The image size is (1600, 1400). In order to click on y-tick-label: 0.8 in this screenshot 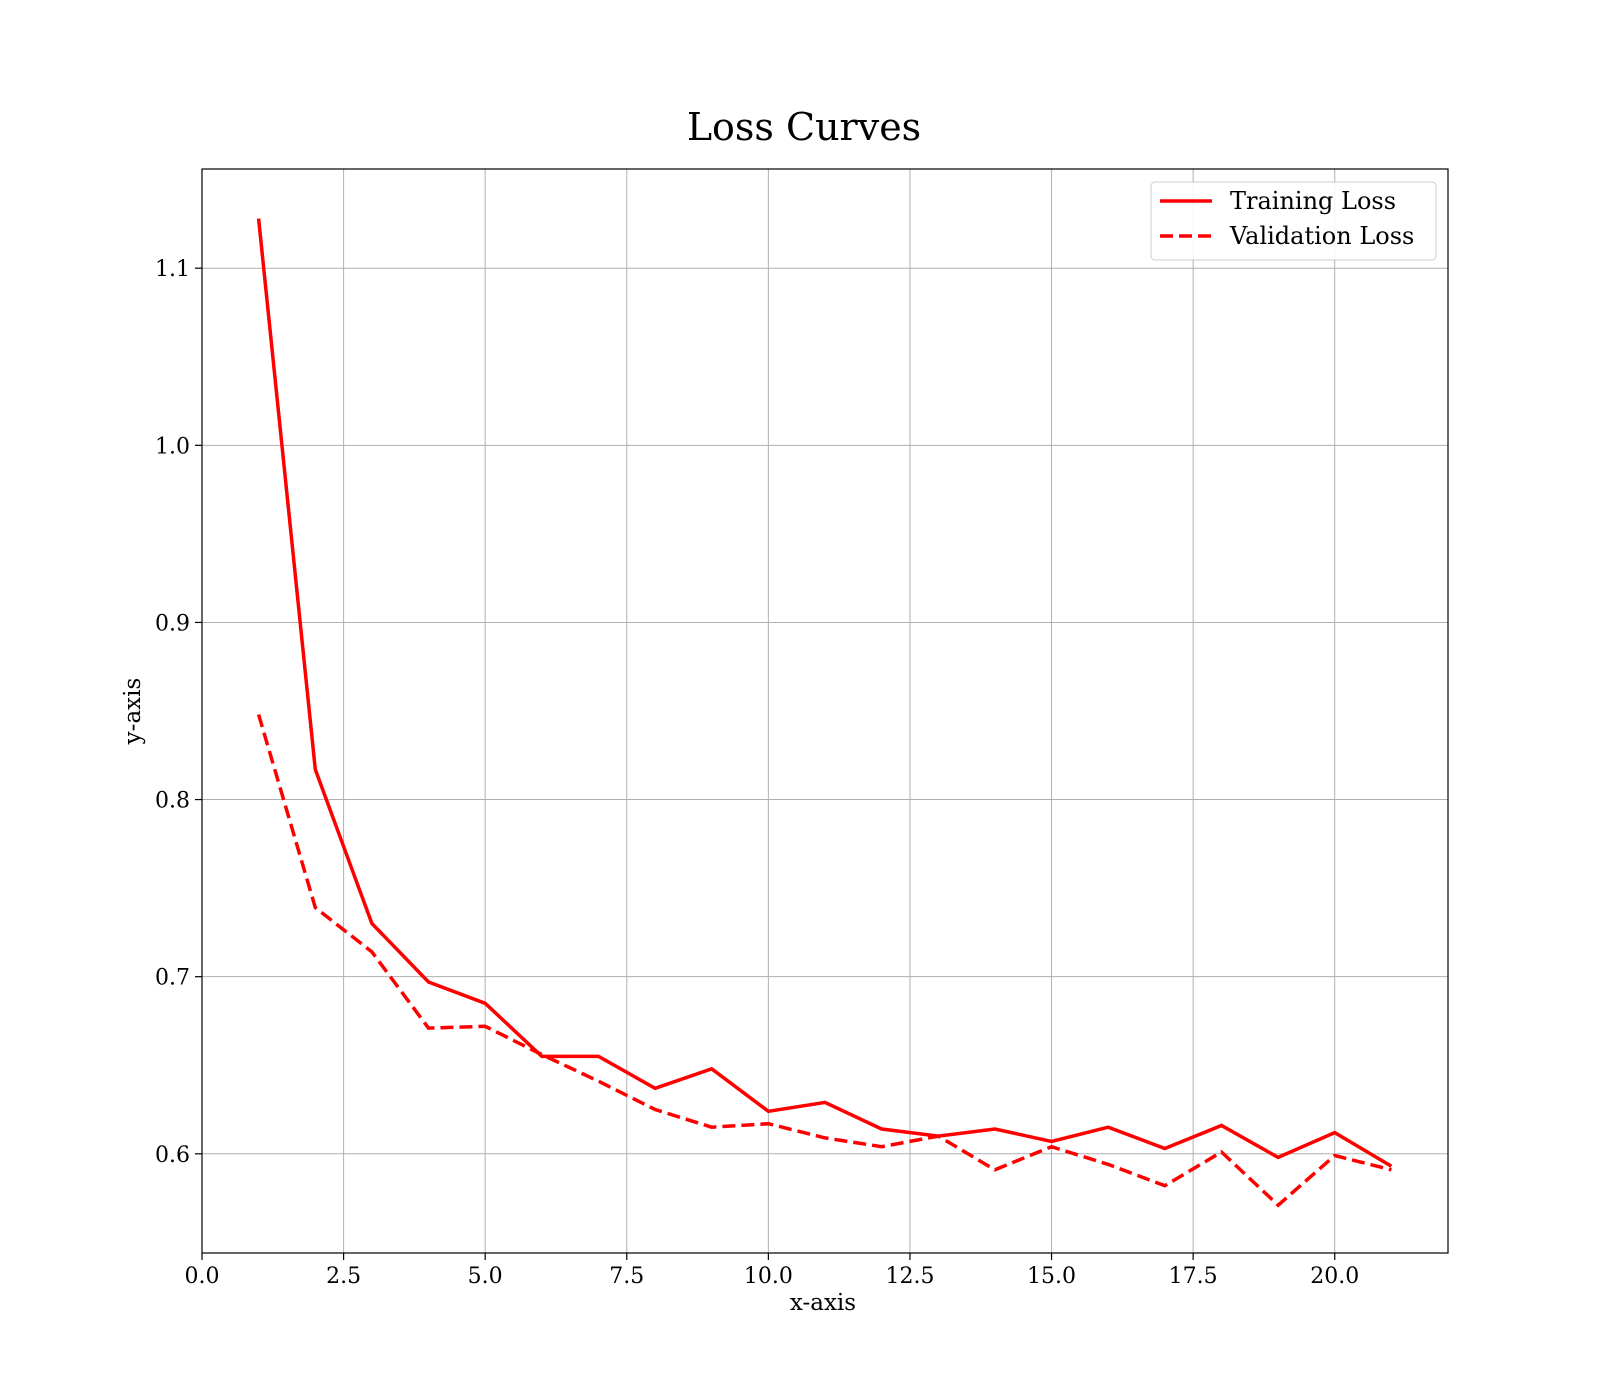, I will do `click(172, 801)`.